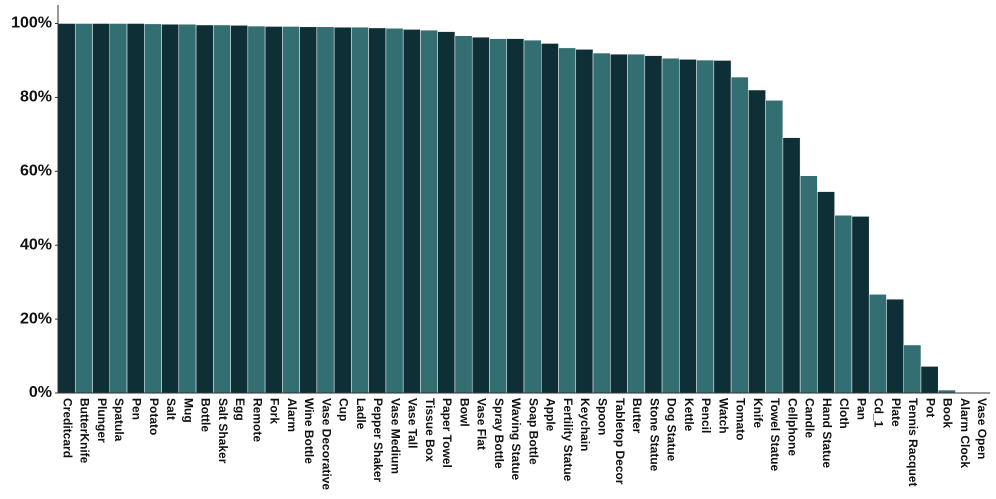 The width and height of the screenshot is (996, 499). What do you see at coordinates (119, 420) in the screenshot?
I see `x-tick-label: Spatula` at bounding box center [119, 420].